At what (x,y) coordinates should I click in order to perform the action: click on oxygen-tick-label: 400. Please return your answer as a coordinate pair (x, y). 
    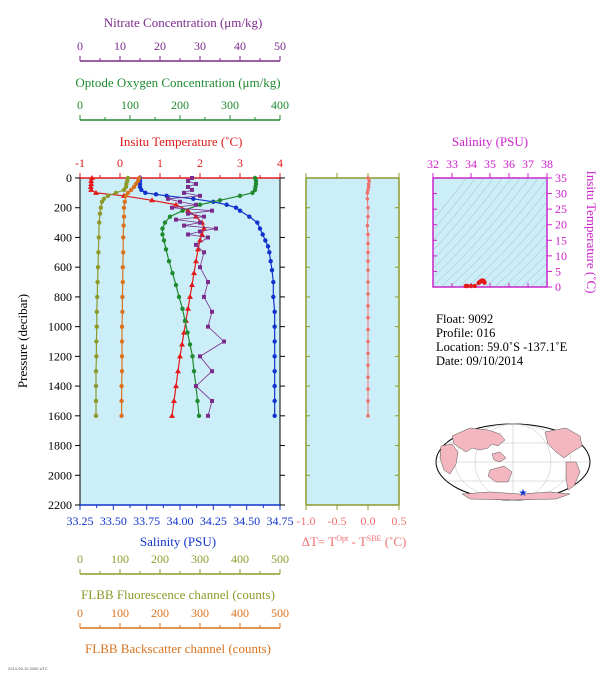
    Looking at the image, I should click on (280, 105).